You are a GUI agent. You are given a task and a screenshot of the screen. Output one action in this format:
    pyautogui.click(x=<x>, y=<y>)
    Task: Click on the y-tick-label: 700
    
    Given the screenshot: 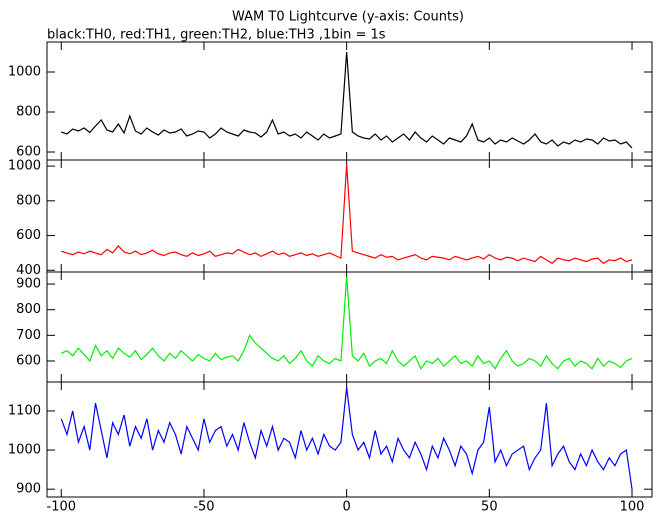 What is the action you would take?
    pyautogui.click(x=28, y=335)
    